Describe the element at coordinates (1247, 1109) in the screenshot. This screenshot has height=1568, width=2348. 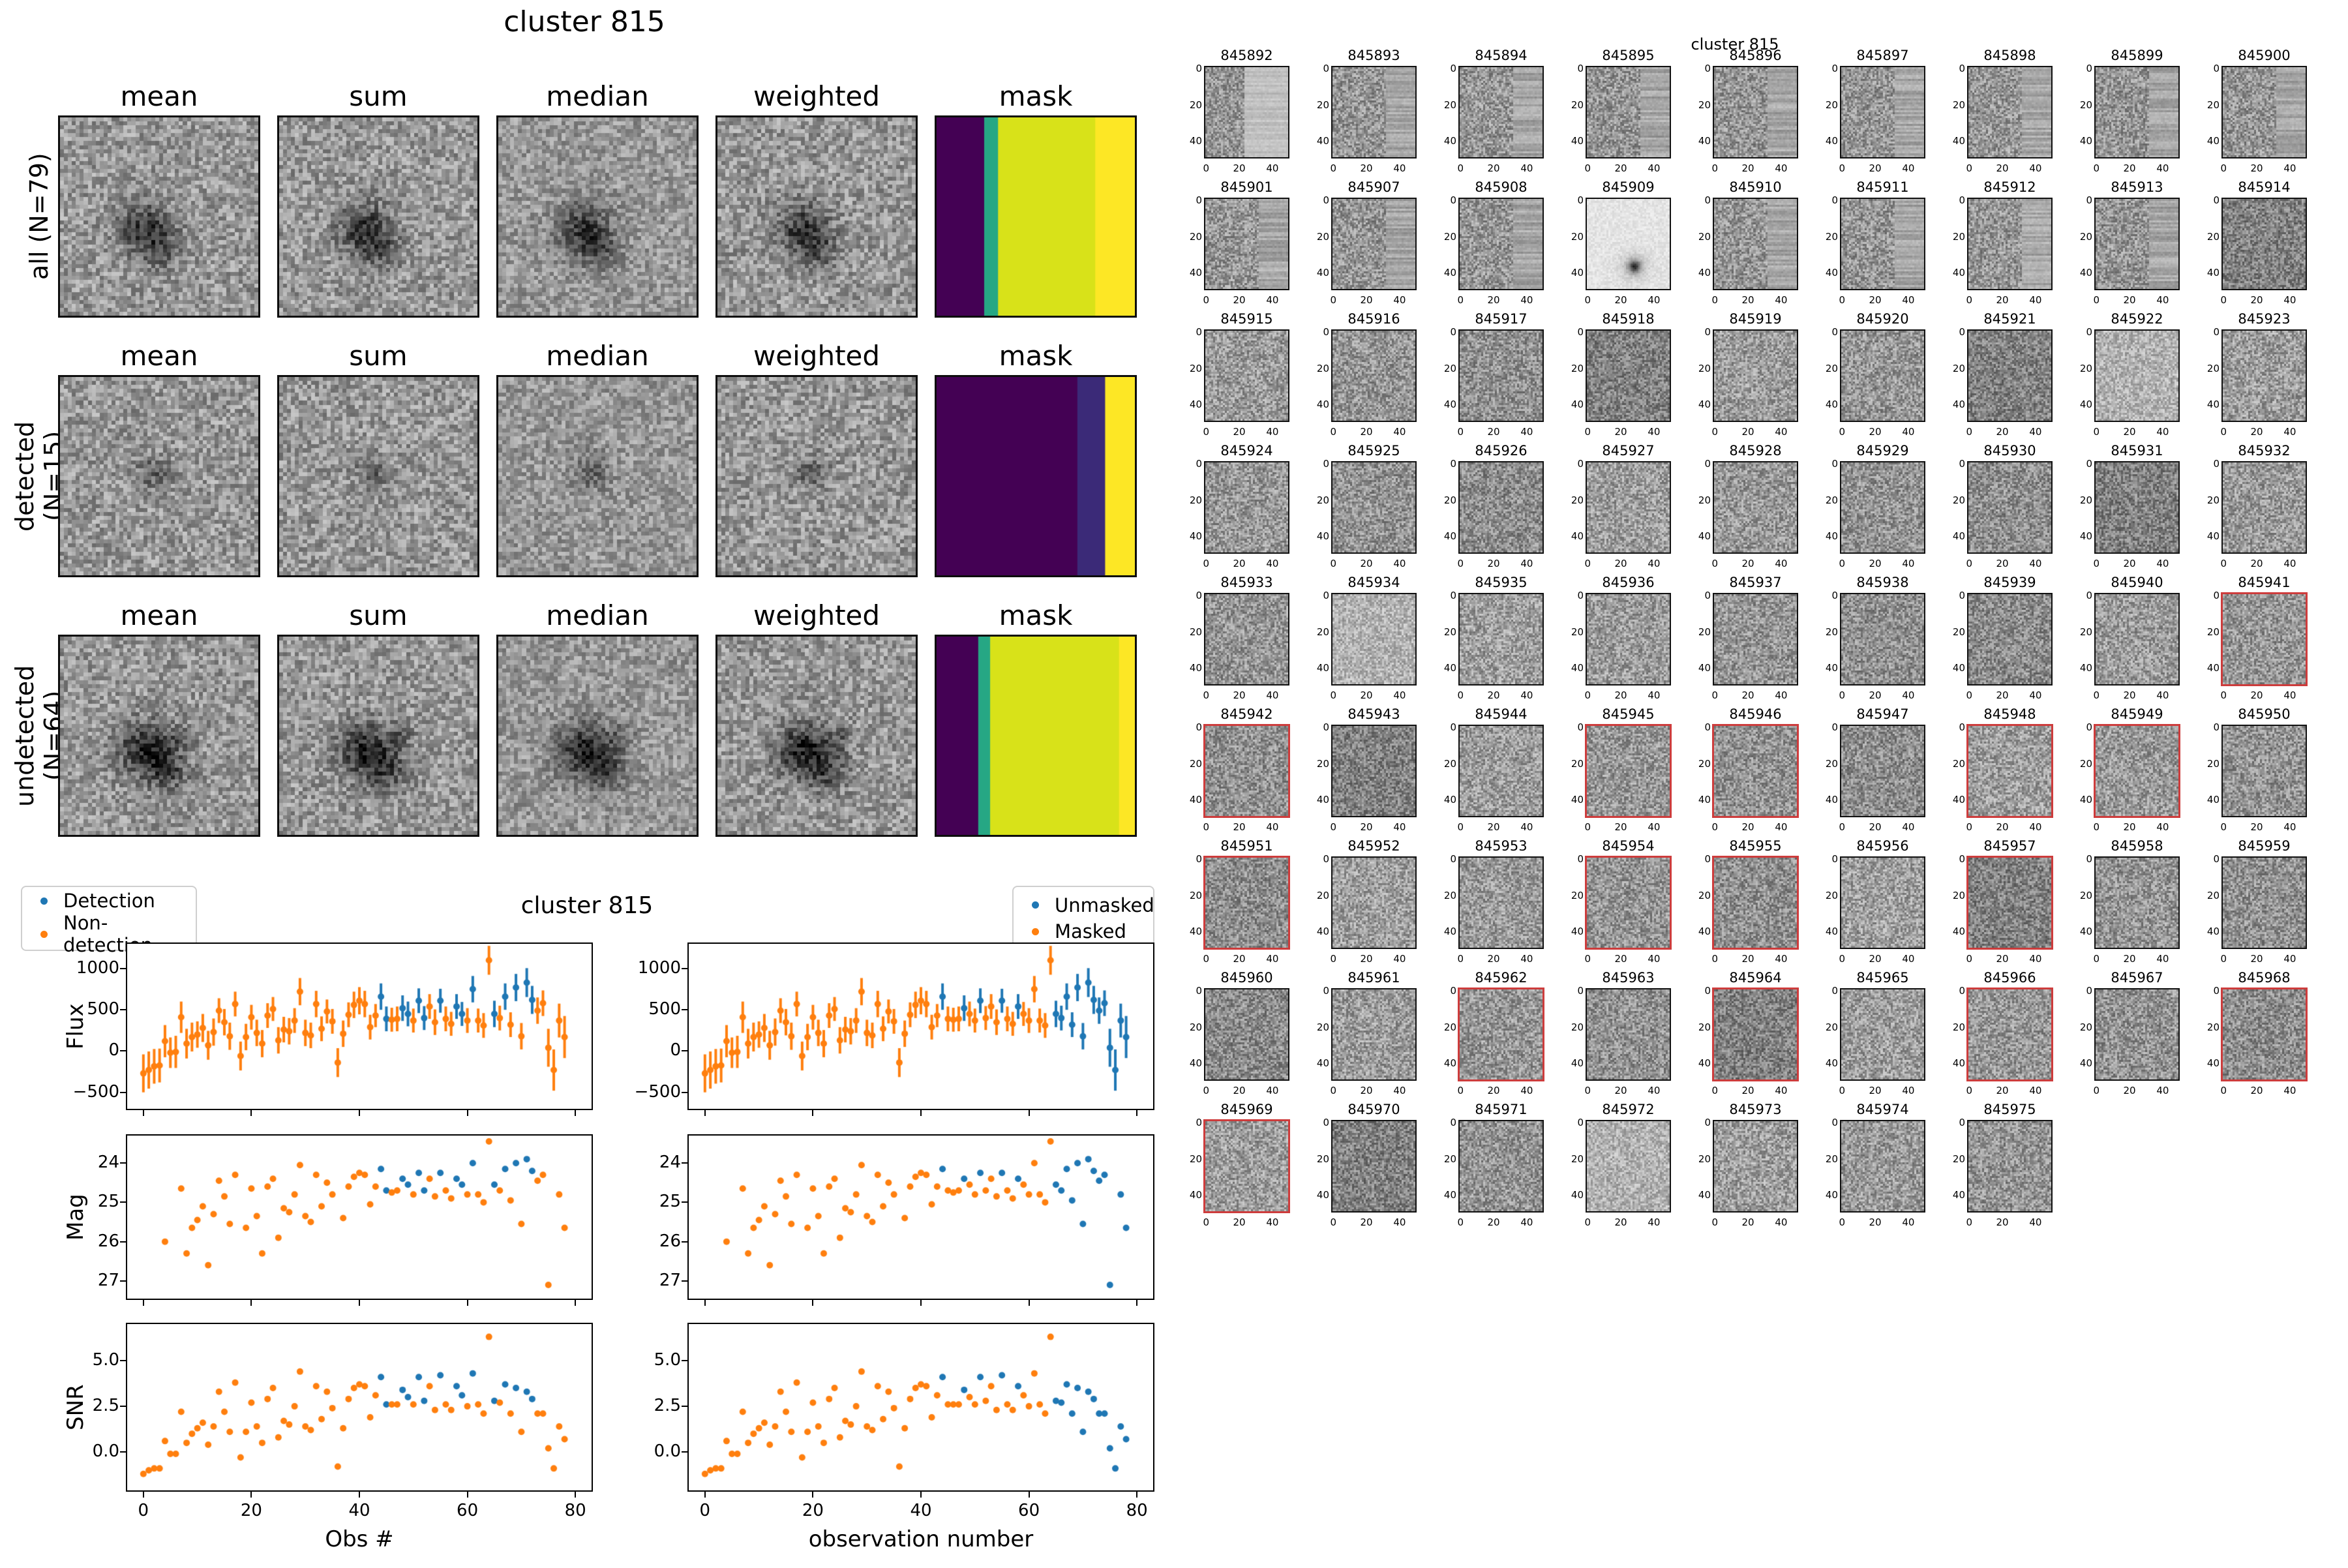
I see `thumbnail-title: 845969` at that location.